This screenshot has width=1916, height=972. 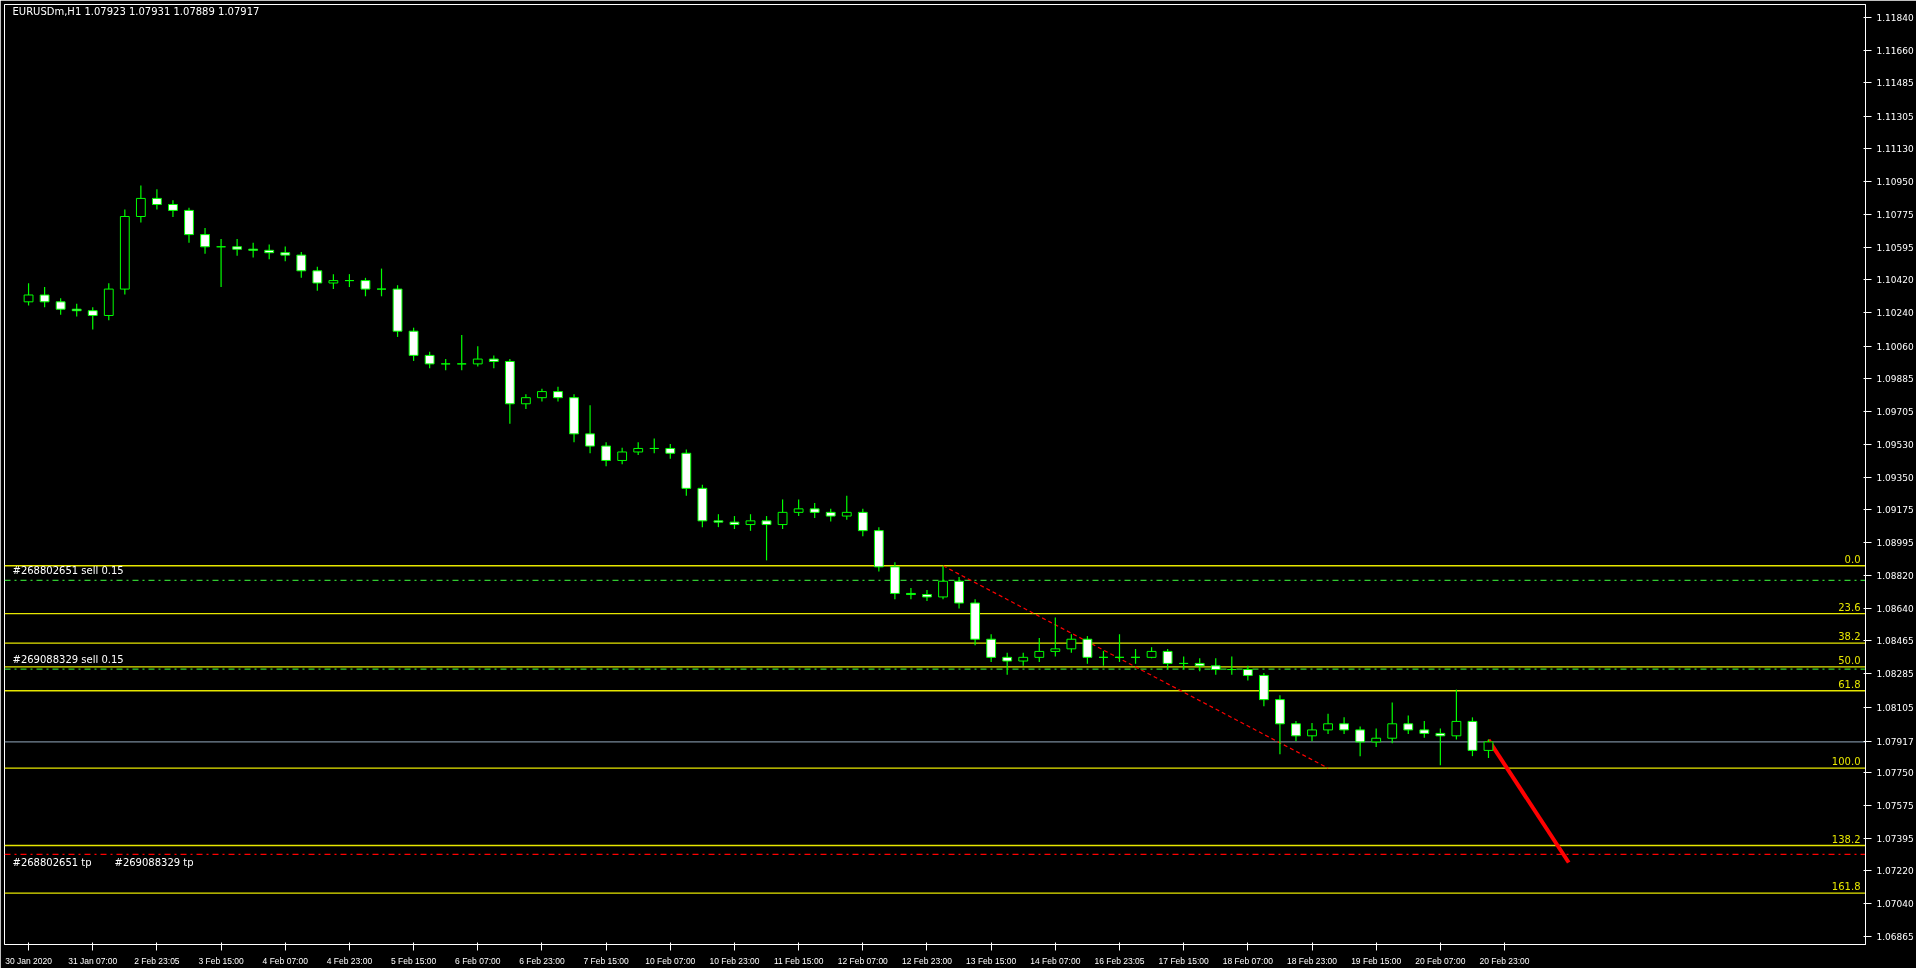 I want to click on x-tick-label: 10 Feb 23:00, so click(x=734, y=960).